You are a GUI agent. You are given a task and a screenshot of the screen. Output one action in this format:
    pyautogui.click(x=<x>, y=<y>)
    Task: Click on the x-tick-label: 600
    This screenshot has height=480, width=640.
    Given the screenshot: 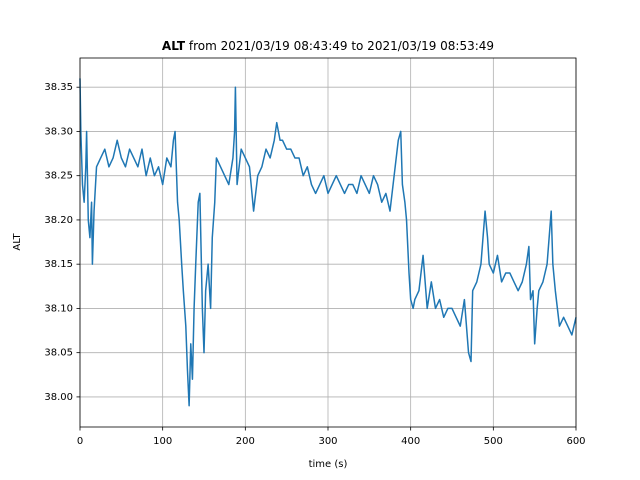 What is the action you would take?
    pyautogui.click(x=575, y=441)
    